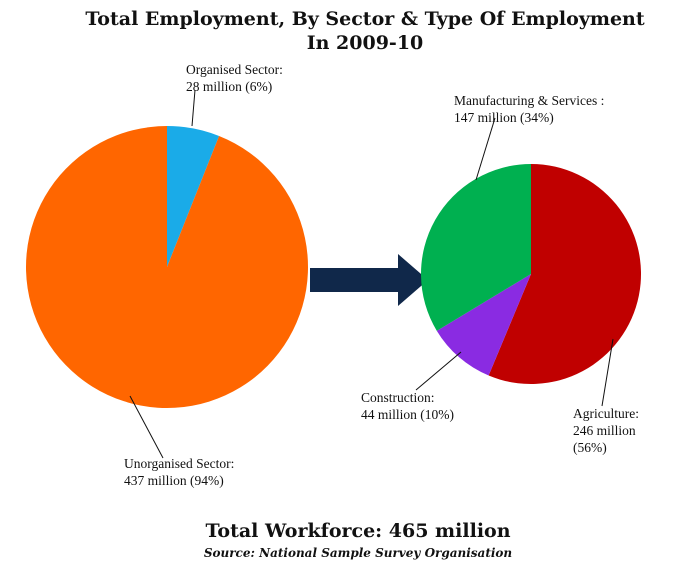 This screenshot has width=677, height=575. Describe the element at coordinates (229, 86) in the screenshot. I see `label-organised-value: 28 million (6%)` at that location.